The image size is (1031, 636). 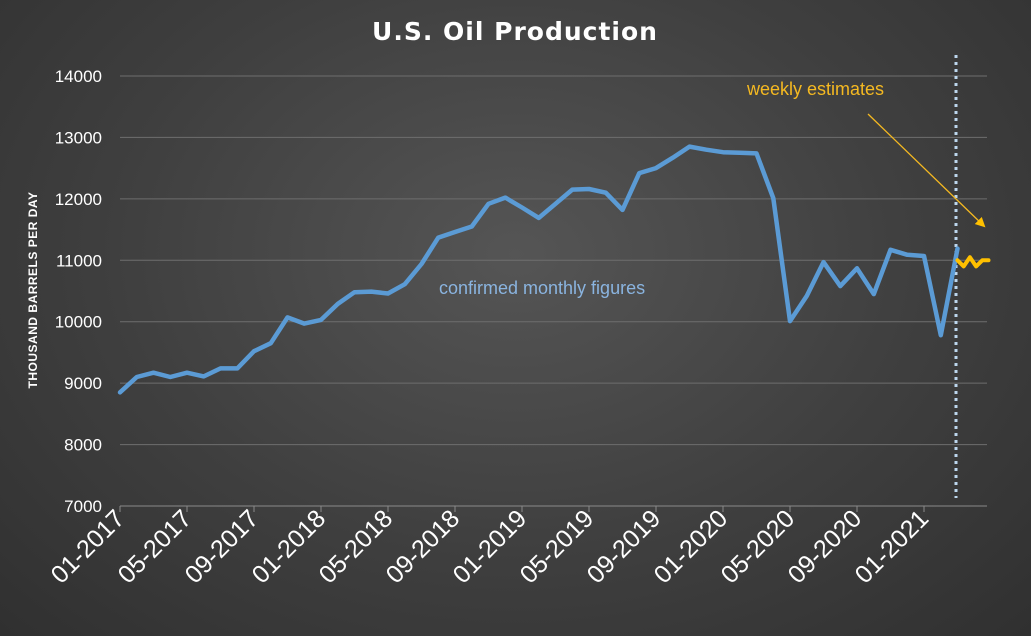 What do you see at coordinates (691, 546) in the screenshot?
I see `x-tick-label: 01-2020` at bounding box center [691, 546].